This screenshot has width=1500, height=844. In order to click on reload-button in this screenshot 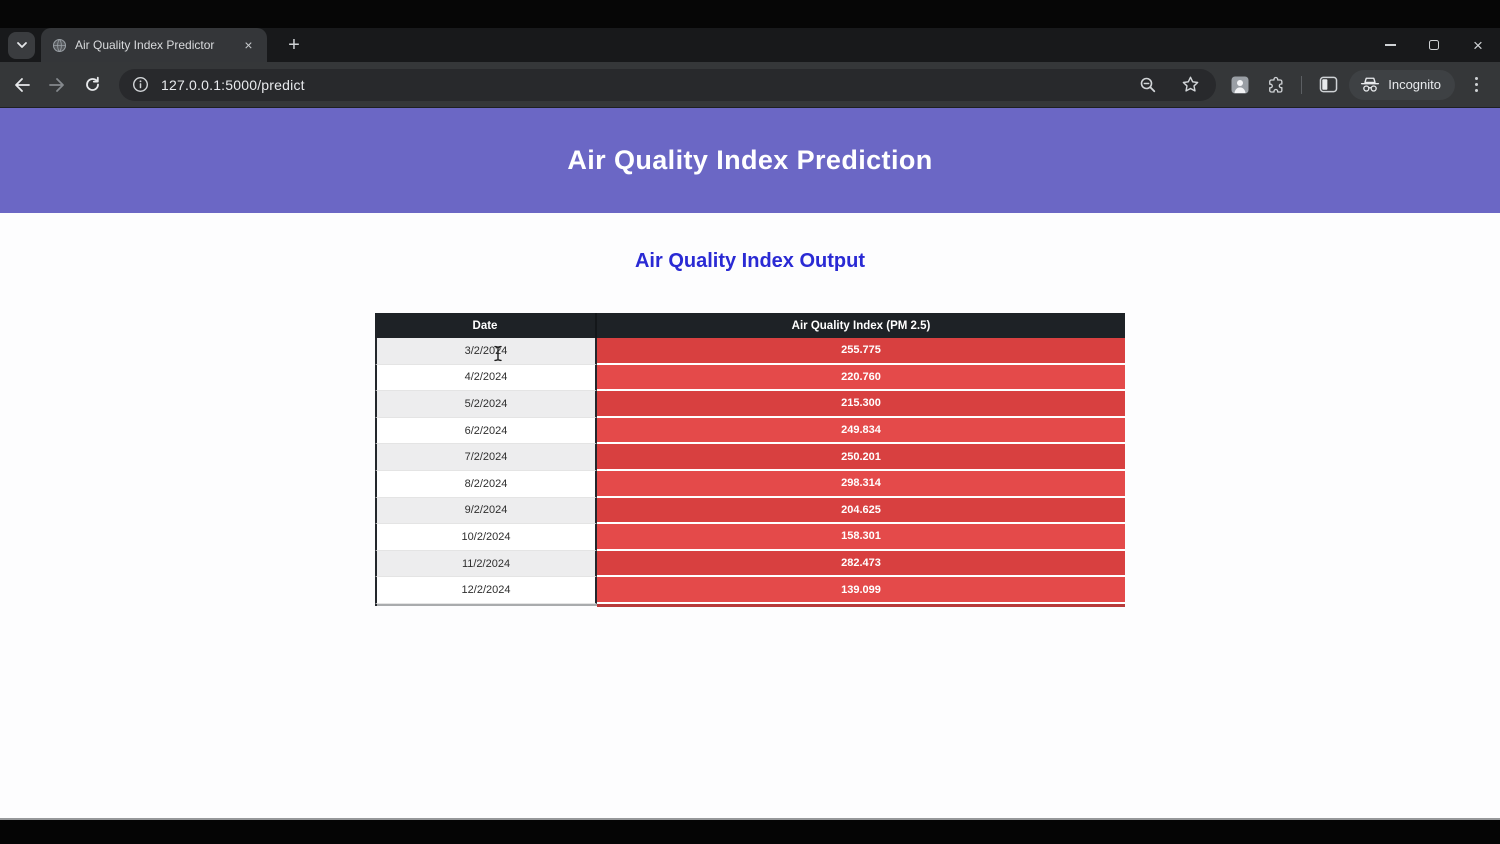, I will do `click(92, 85)`.